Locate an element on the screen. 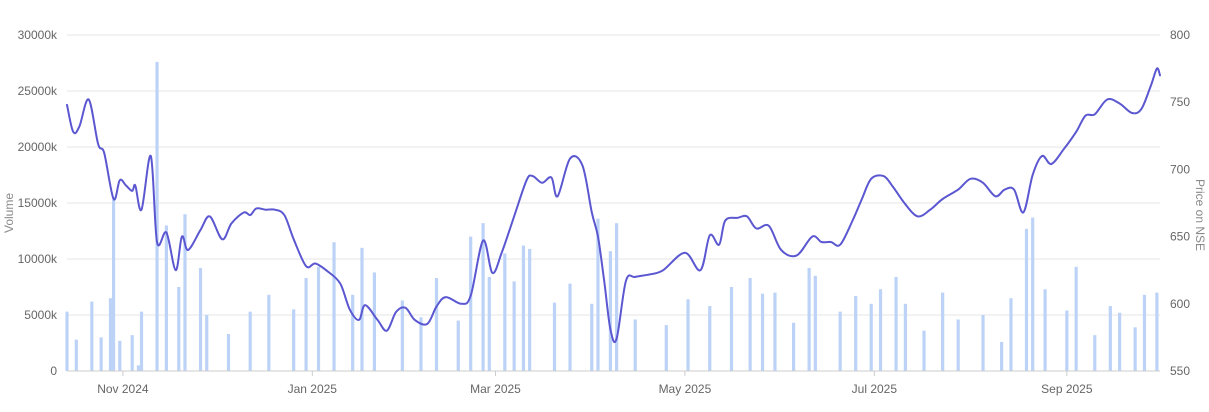 Image resolution: width=1209 pixels, height=412 pixels. left-tick-label: 10000k is located at coordinates (38, 259).